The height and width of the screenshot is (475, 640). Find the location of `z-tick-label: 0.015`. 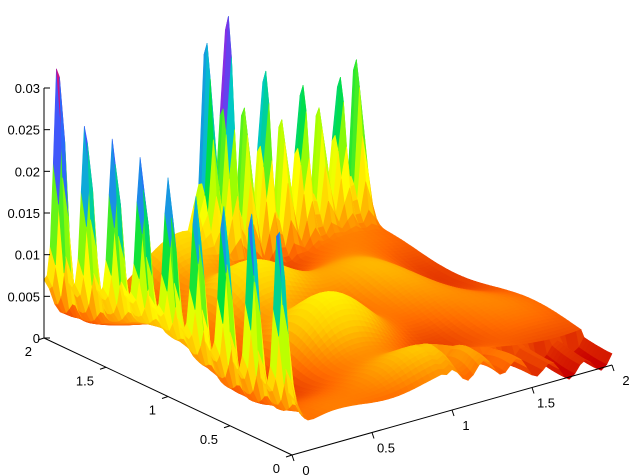

z-tick-label: 0.015 is located at coordinates (23, 213).